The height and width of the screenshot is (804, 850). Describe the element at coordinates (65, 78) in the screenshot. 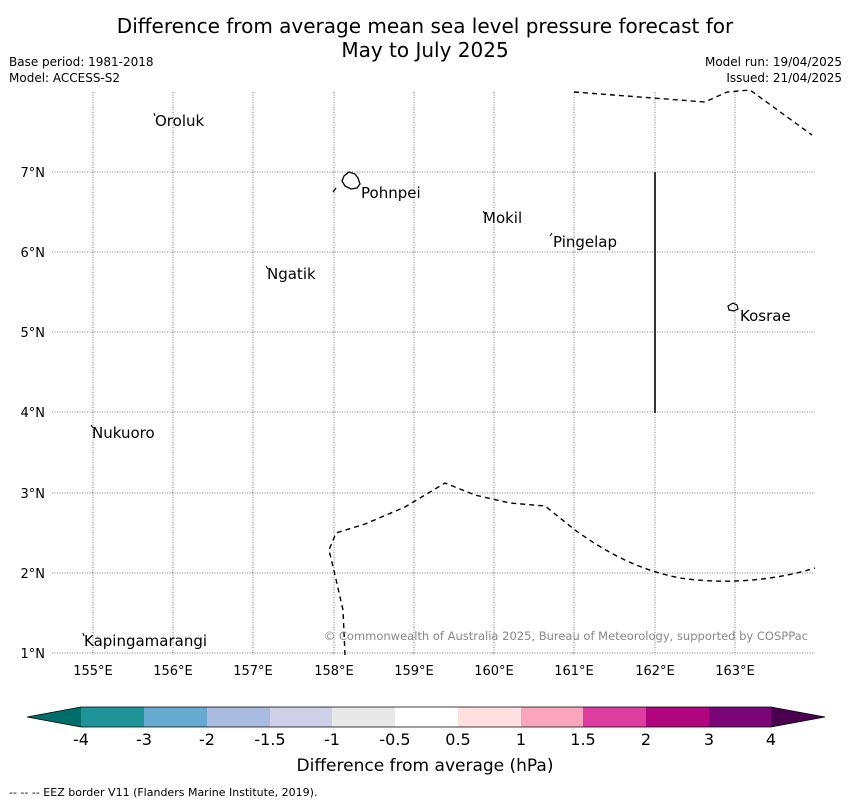

I see `model-text: Model: ACCESS-S2` at that location.